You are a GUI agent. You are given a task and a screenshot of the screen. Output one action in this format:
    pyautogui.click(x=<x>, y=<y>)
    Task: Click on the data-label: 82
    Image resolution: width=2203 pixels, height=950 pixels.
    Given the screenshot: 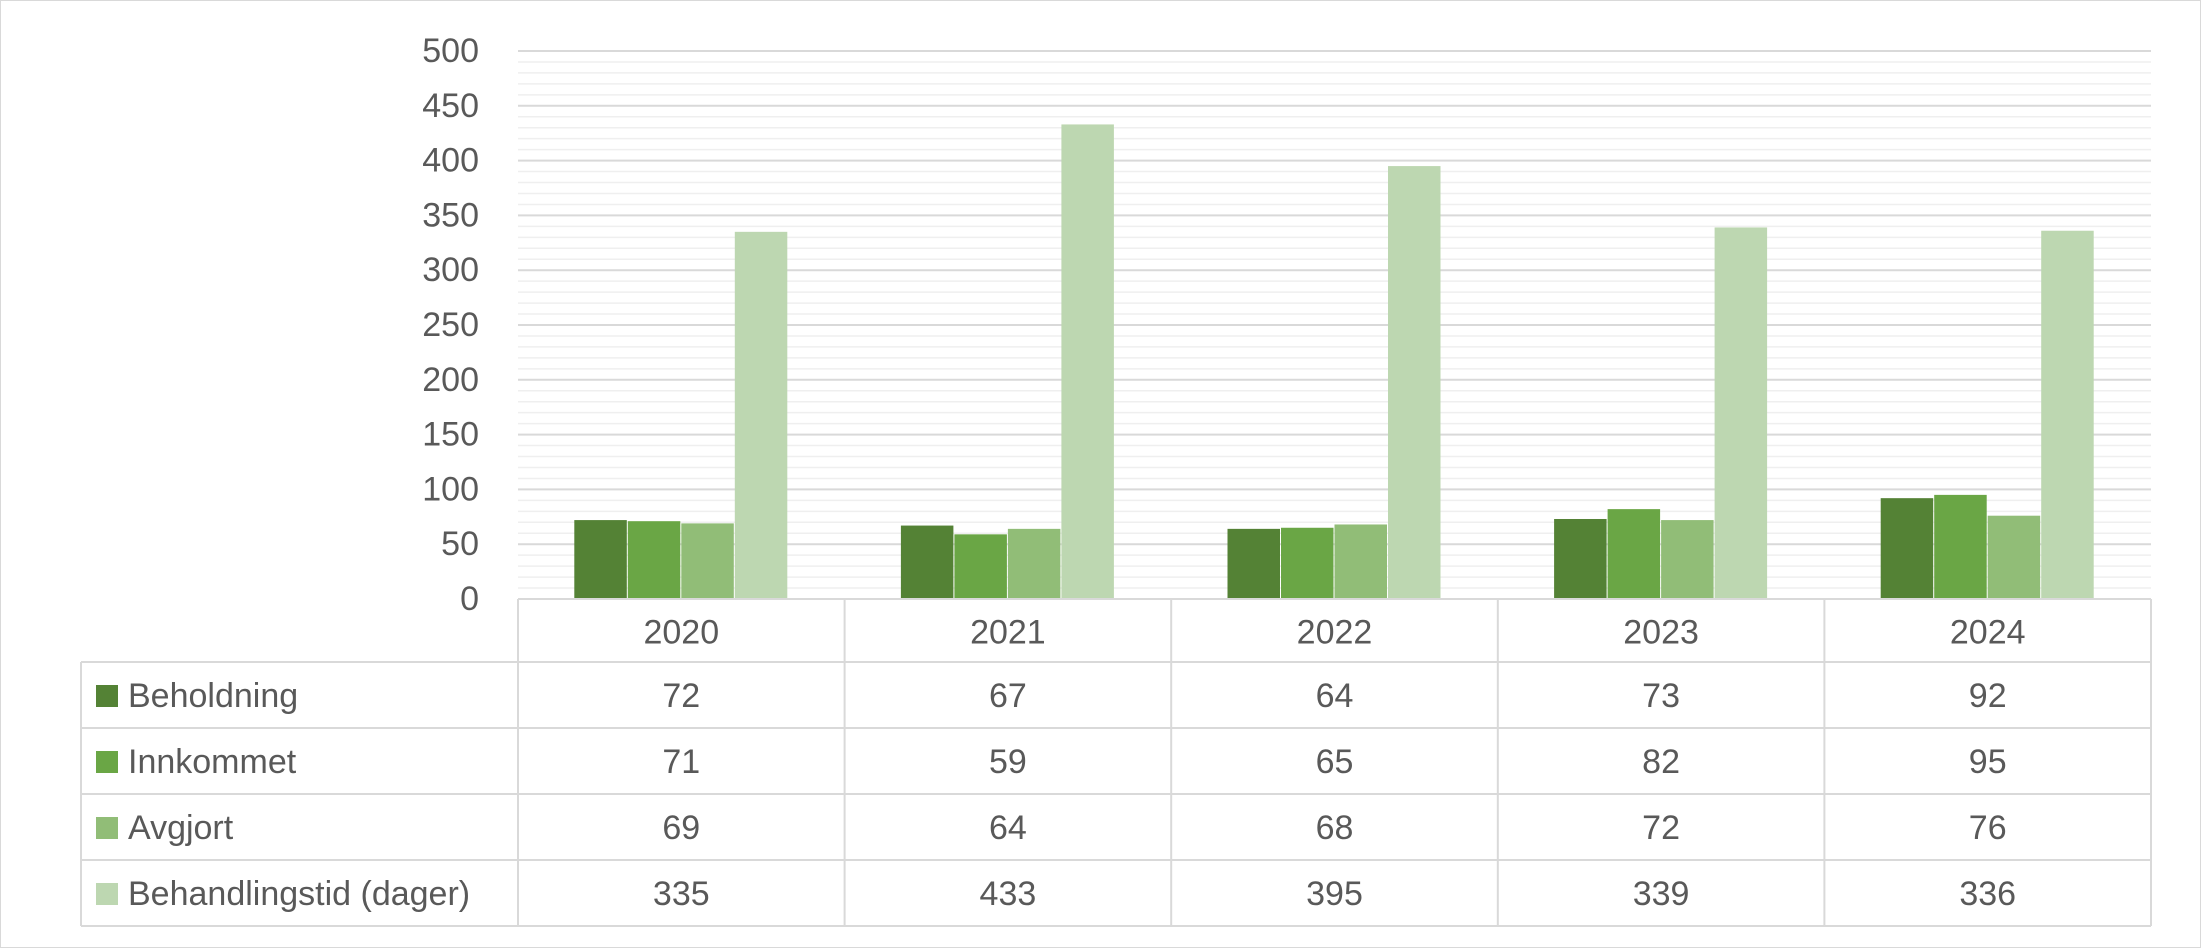 What is the action you would take?
    pyautogui.click(x=1661, y=762)
    